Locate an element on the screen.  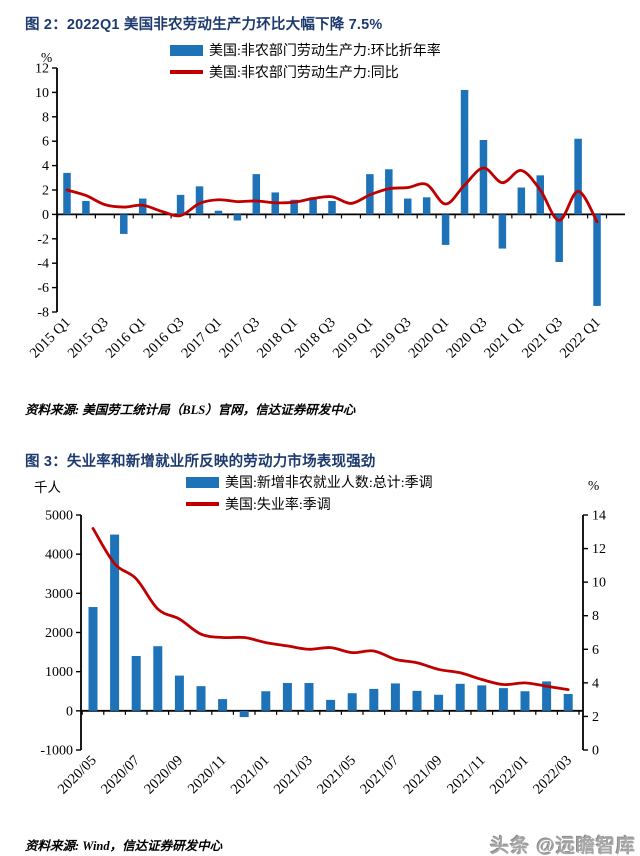
figure3-source: 资料来源: Wind，信达证券研发中心 is located at coordinates (124, 846).